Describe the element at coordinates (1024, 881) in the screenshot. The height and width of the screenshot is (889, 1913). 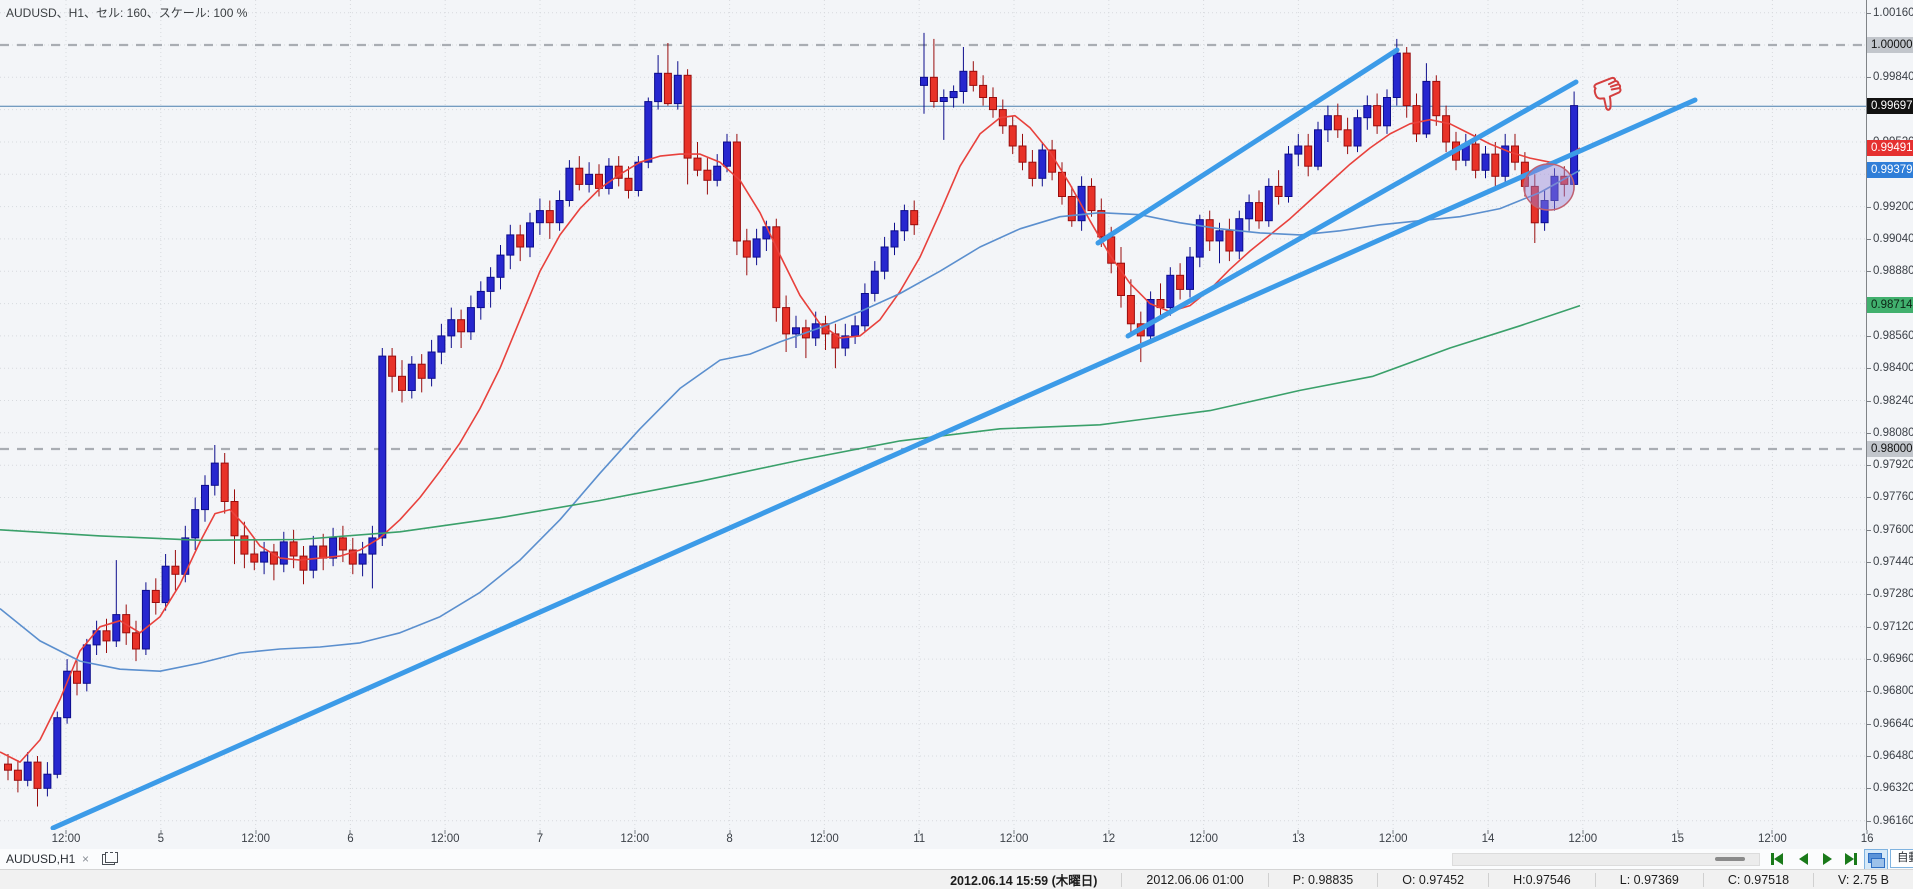
I see `status-cell: 2012.06.14 15:59 (木曜日)` at that location.